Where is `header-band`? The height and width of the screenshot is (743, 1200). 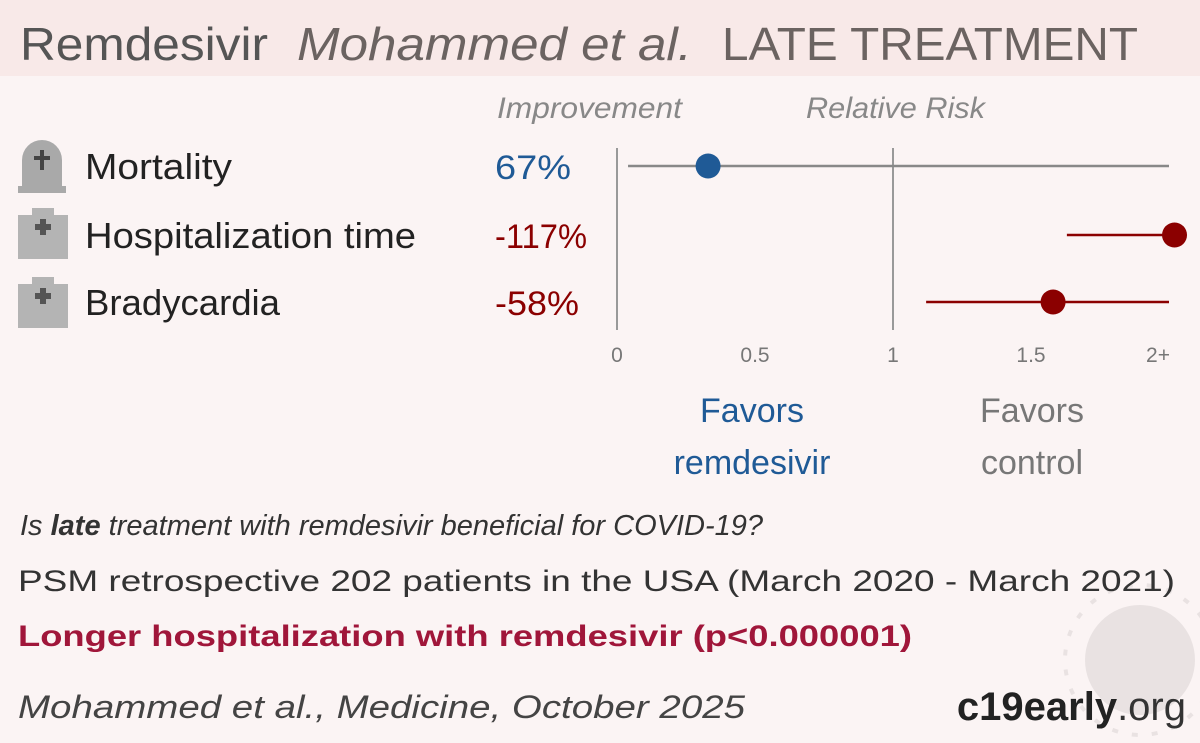
header-band is located at coordinates (600, 38).